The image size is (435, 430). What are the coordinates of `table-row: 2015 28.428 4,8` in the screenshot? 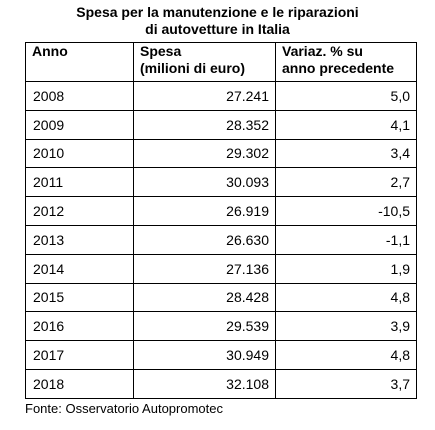 It's located at (221, 297).